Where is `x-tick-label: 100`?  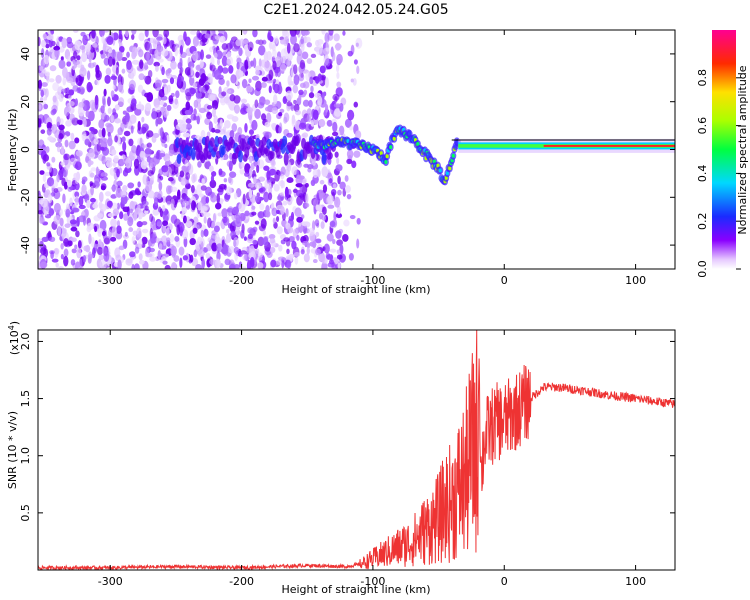 x-tick-label: 100 is located at coordinates (635, 280).